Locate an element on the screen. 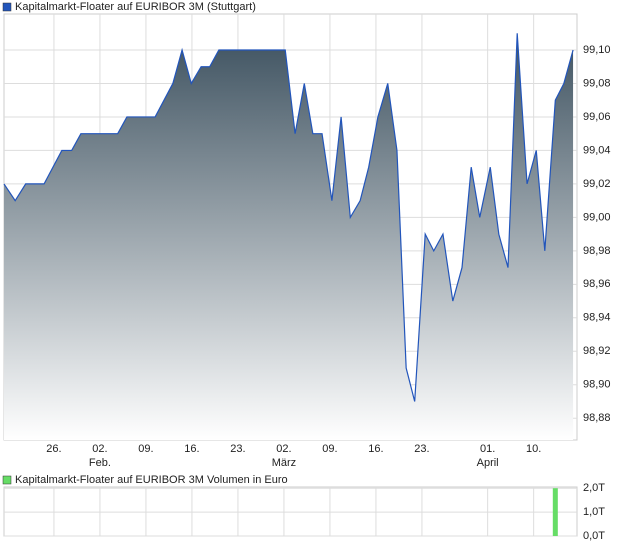 The width and height of the screenshot is (620, 546). y-tick-label: 98,94 is located at coordinates (597, 318).